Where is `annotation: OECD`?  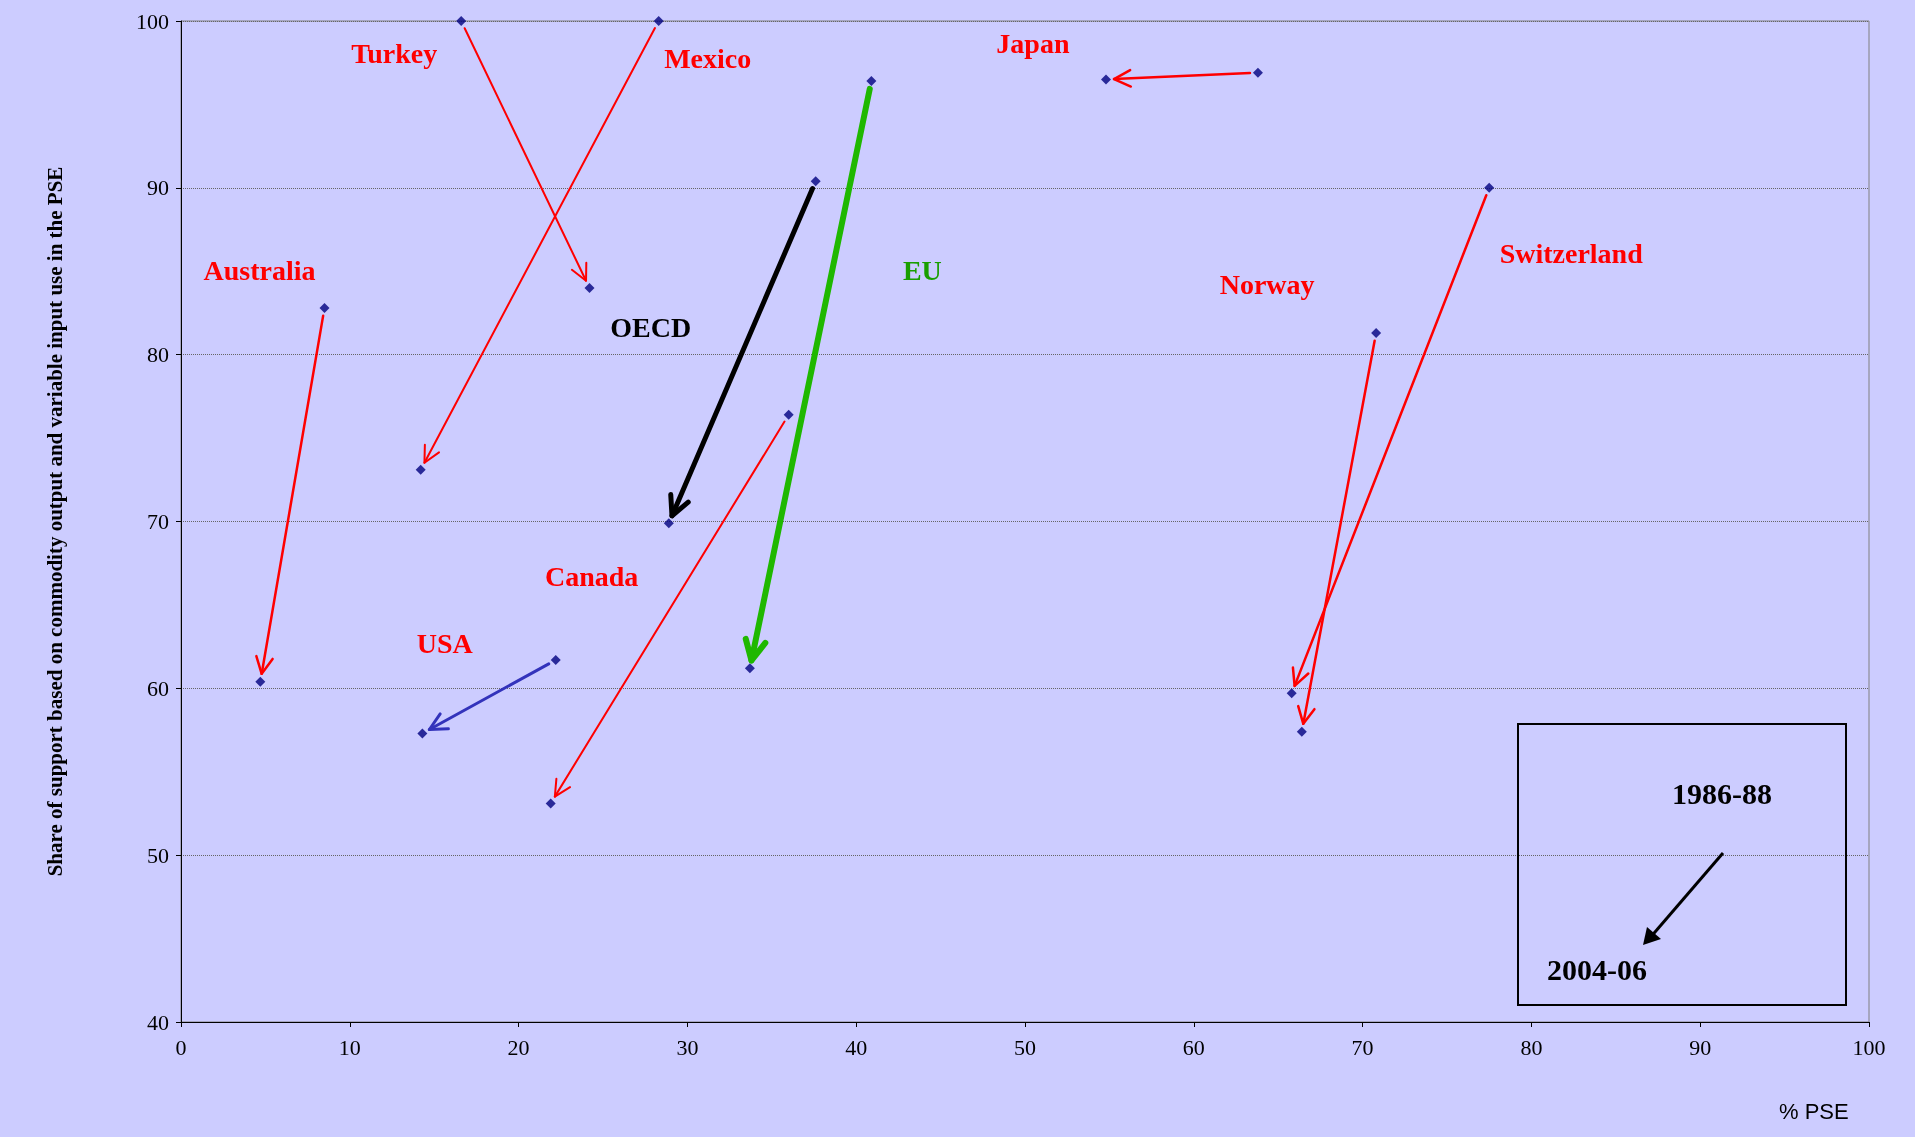 annotation: OECD is located at coordinates (651, 328).